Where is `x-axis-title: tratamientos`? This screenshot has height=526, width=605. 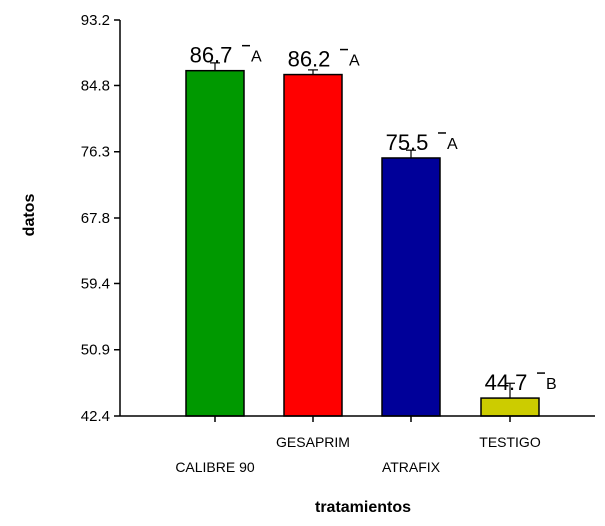
x-axis-title: tratamientos is located at coordinates (363, 507).